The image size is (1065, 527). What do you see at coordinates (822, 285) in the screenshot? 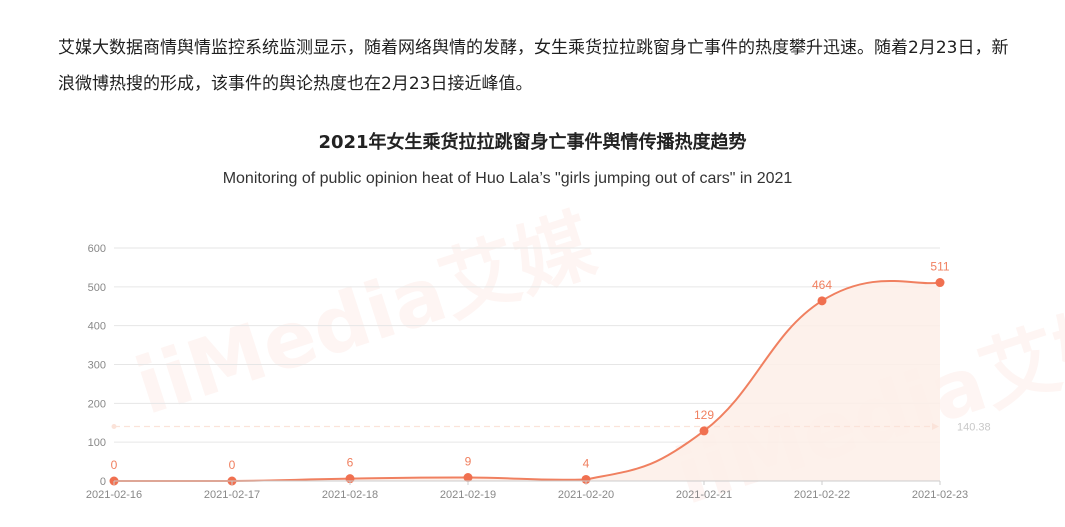
I see `data-label-2021-02-22: 464` at bounding box center [822, 285].